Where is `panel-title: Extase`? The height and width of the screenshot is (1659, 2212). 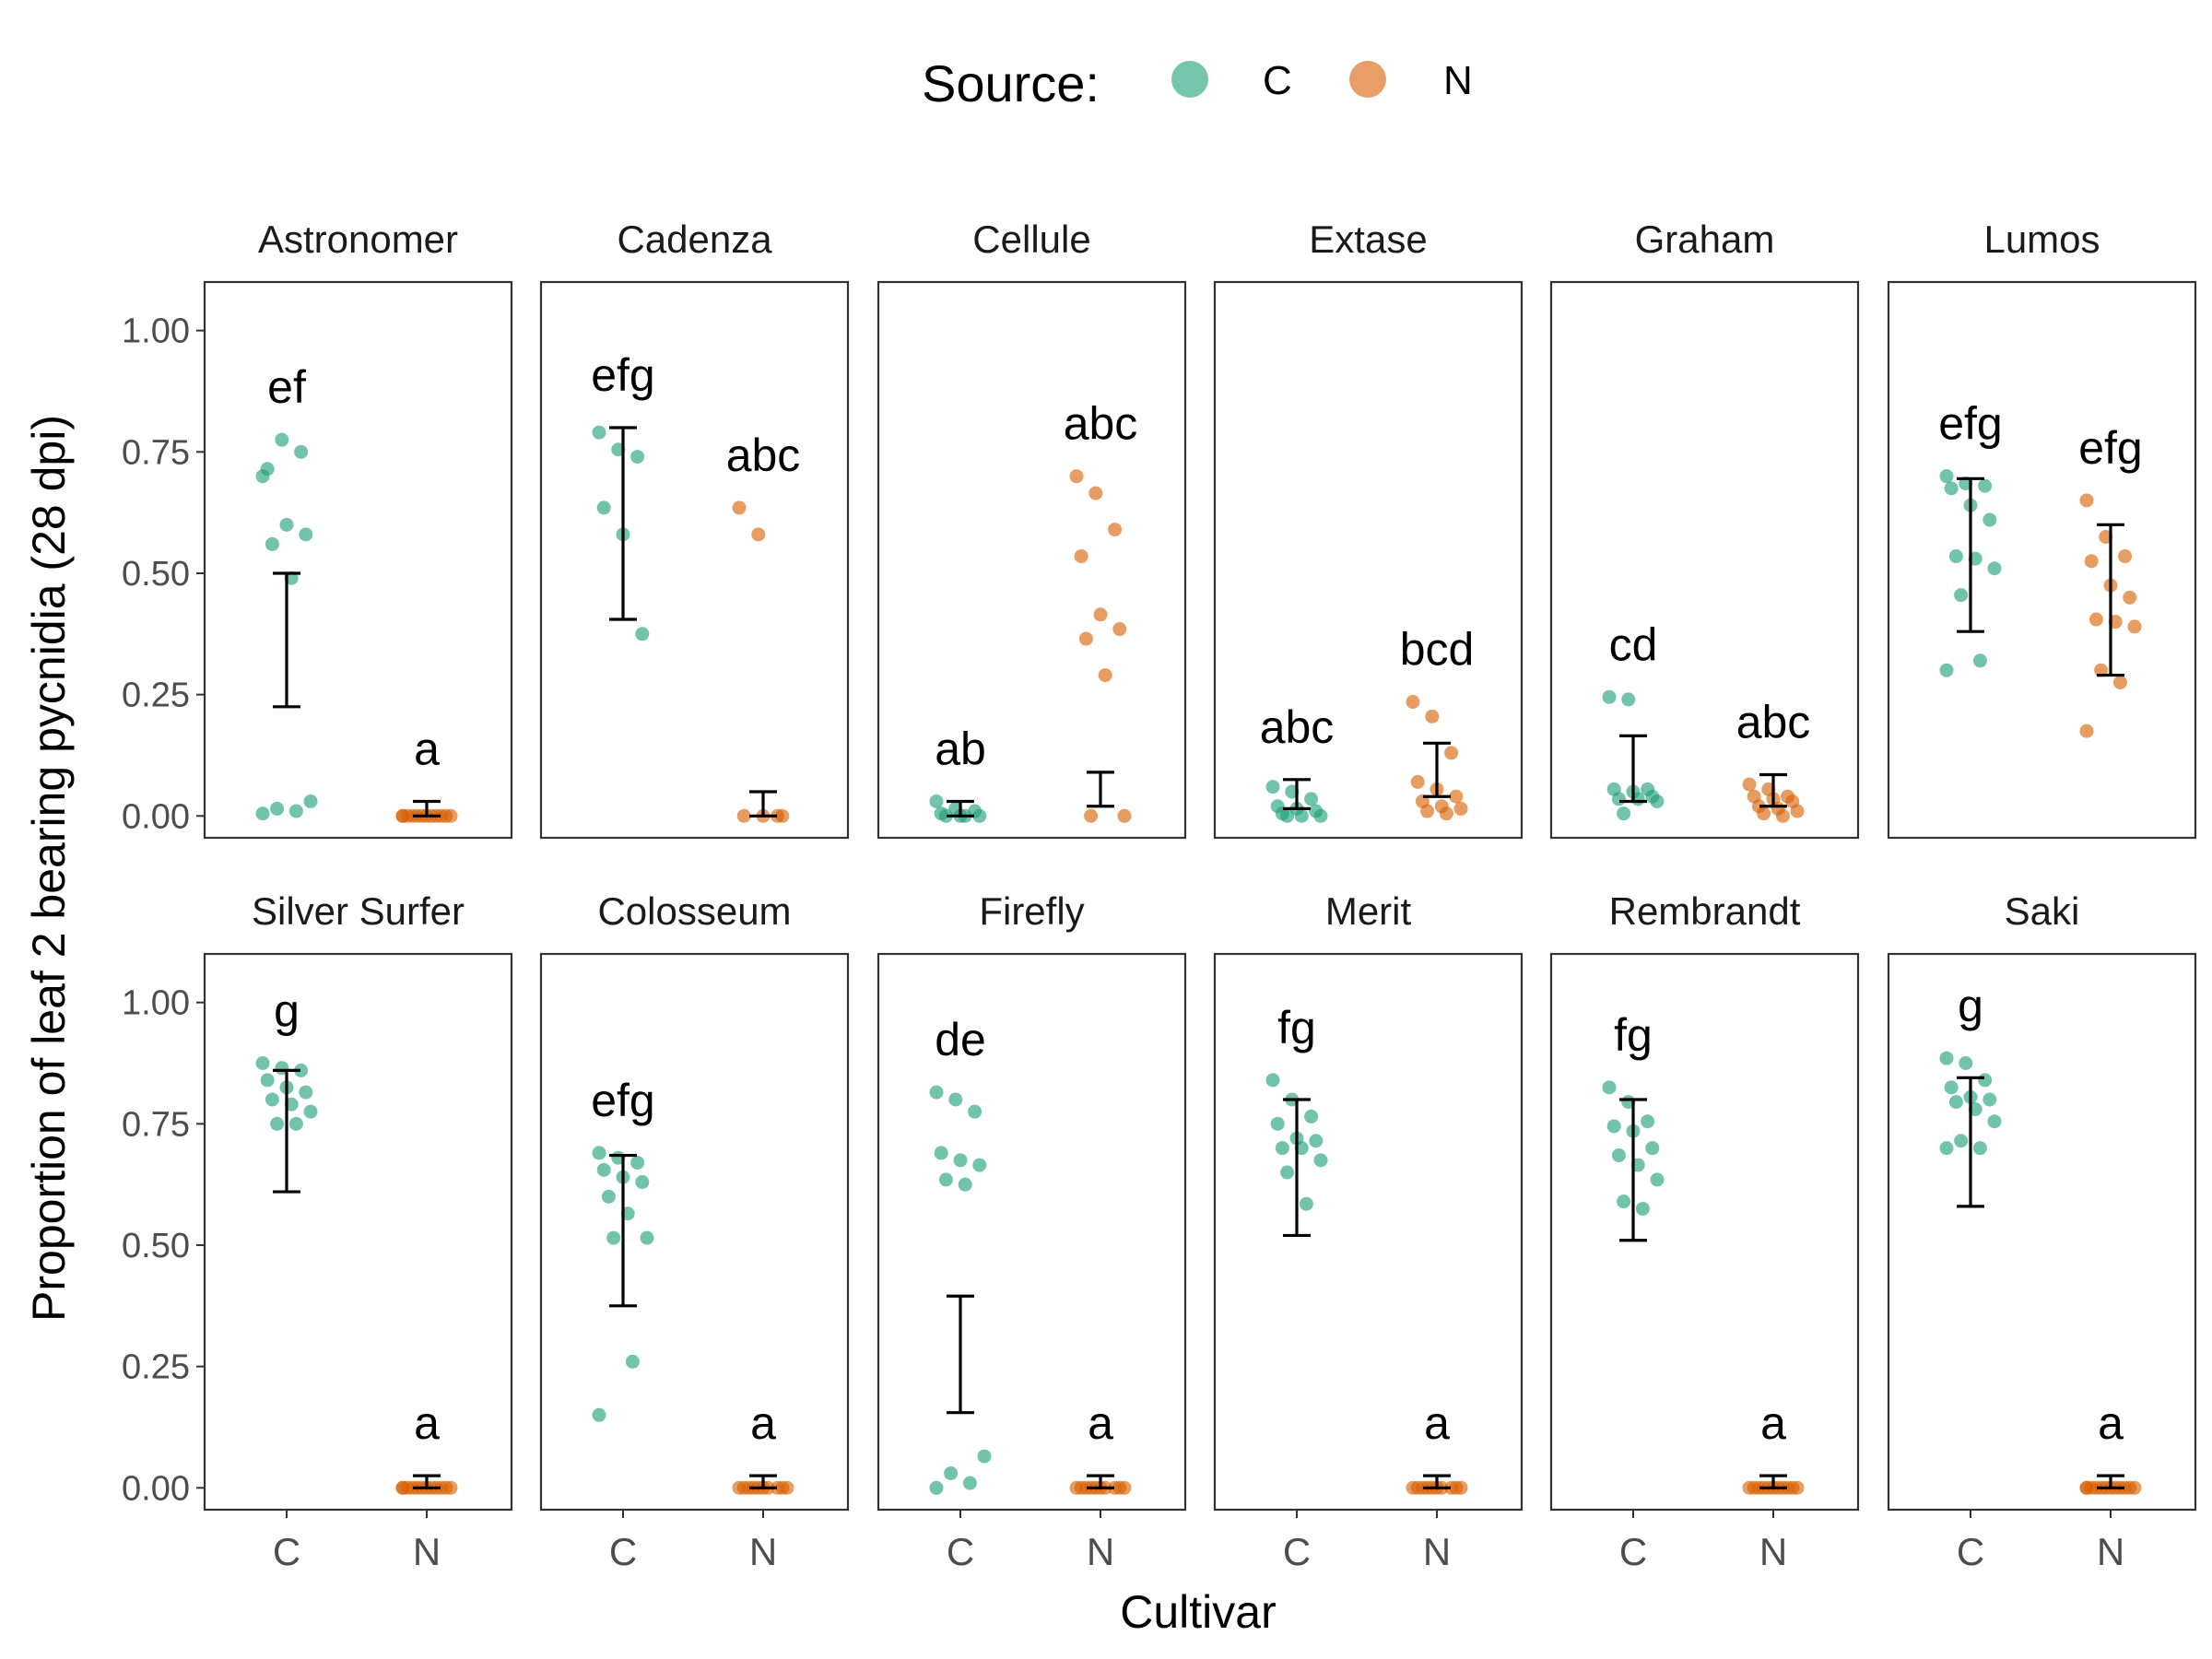
panel-title: Extase is located at coordinates (1368, 239).